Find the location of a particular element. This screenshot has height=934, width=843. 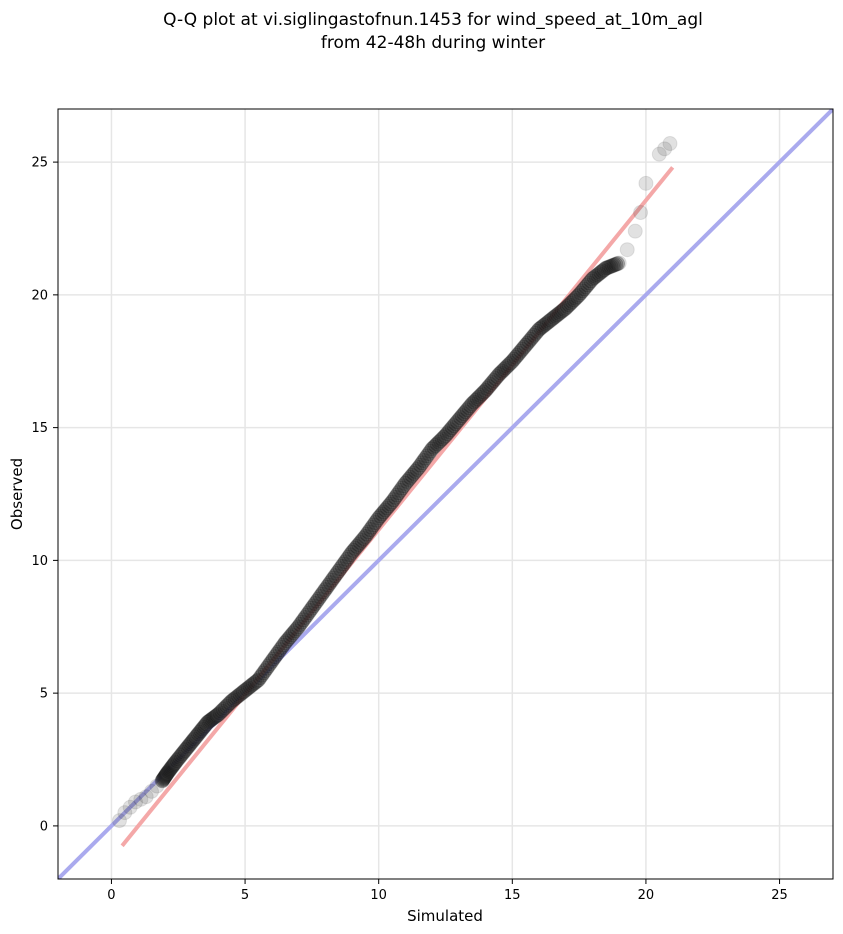

x-tick-label: 25 is located at coordinates (779, 895).